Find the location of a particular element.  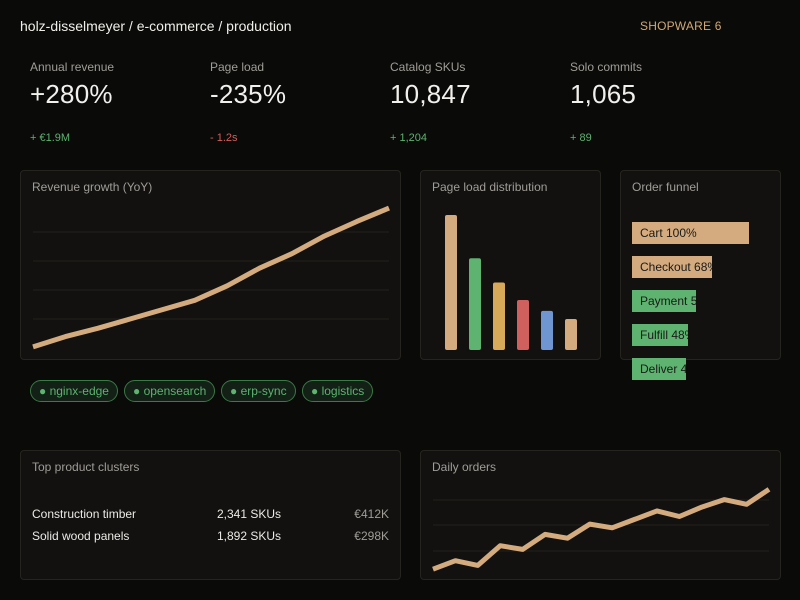

service-tag-erp-sync: ● erp-sync is located at coordinates (258, 391).